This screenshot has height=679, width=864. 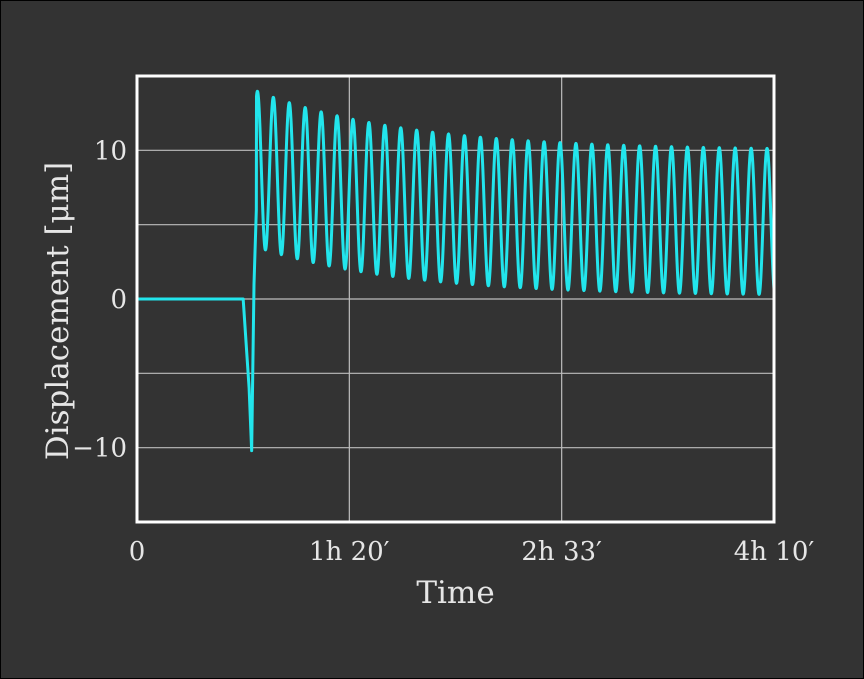 What do you see at coordinates (349, 552) in the screenshot?
I see `x-tick-label: 1h 20′` at bounding box center [349, 552].